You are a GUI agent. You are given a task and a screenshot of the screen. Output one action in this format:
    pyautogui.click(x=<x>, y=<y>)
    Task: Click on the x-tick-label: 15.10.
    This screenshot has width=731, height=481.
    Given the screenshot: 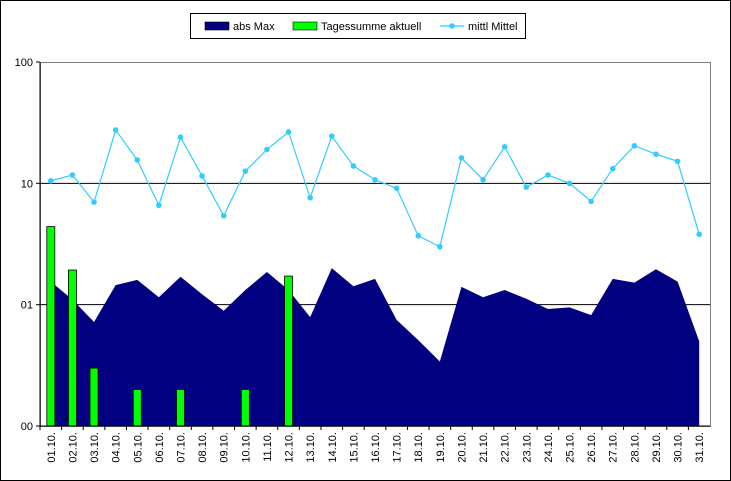 What is the action you would take?
    pyautogui.click(x=354, y=447)
    